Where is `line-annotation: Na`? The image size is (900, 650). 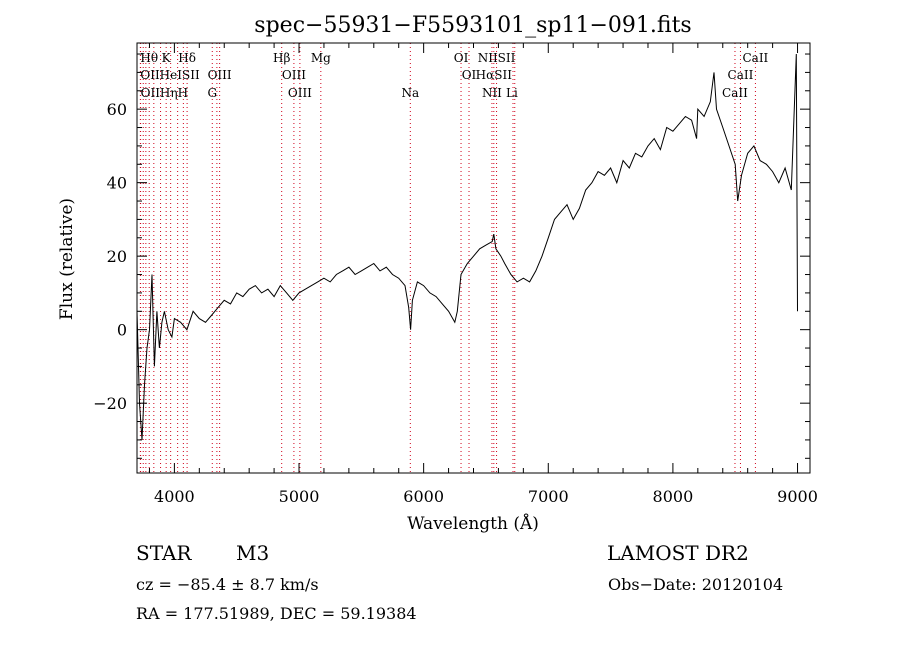 line-annotation: Na is located at coordinates (410, 93).